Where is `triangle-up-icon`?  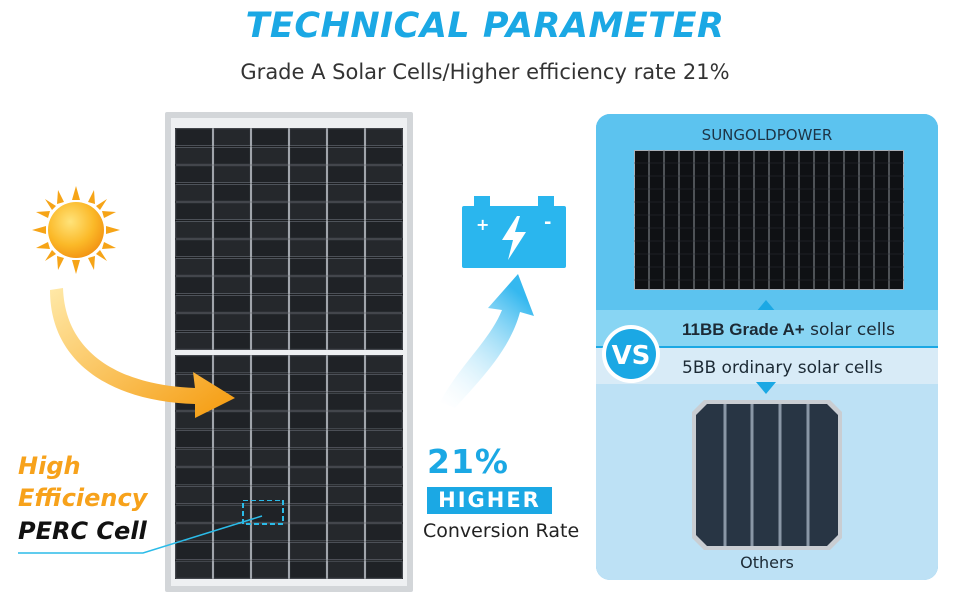 triangle-up-icon is located at coordinates (766, 306).